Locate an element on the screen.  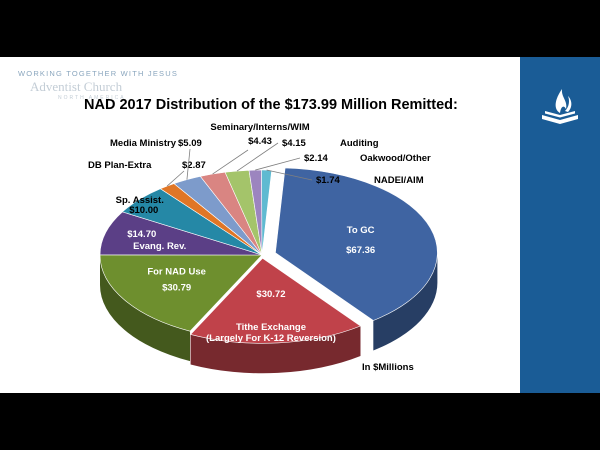
slice-label-oakwood-other: Oakwood/Other is located at coordinates (395, 158).